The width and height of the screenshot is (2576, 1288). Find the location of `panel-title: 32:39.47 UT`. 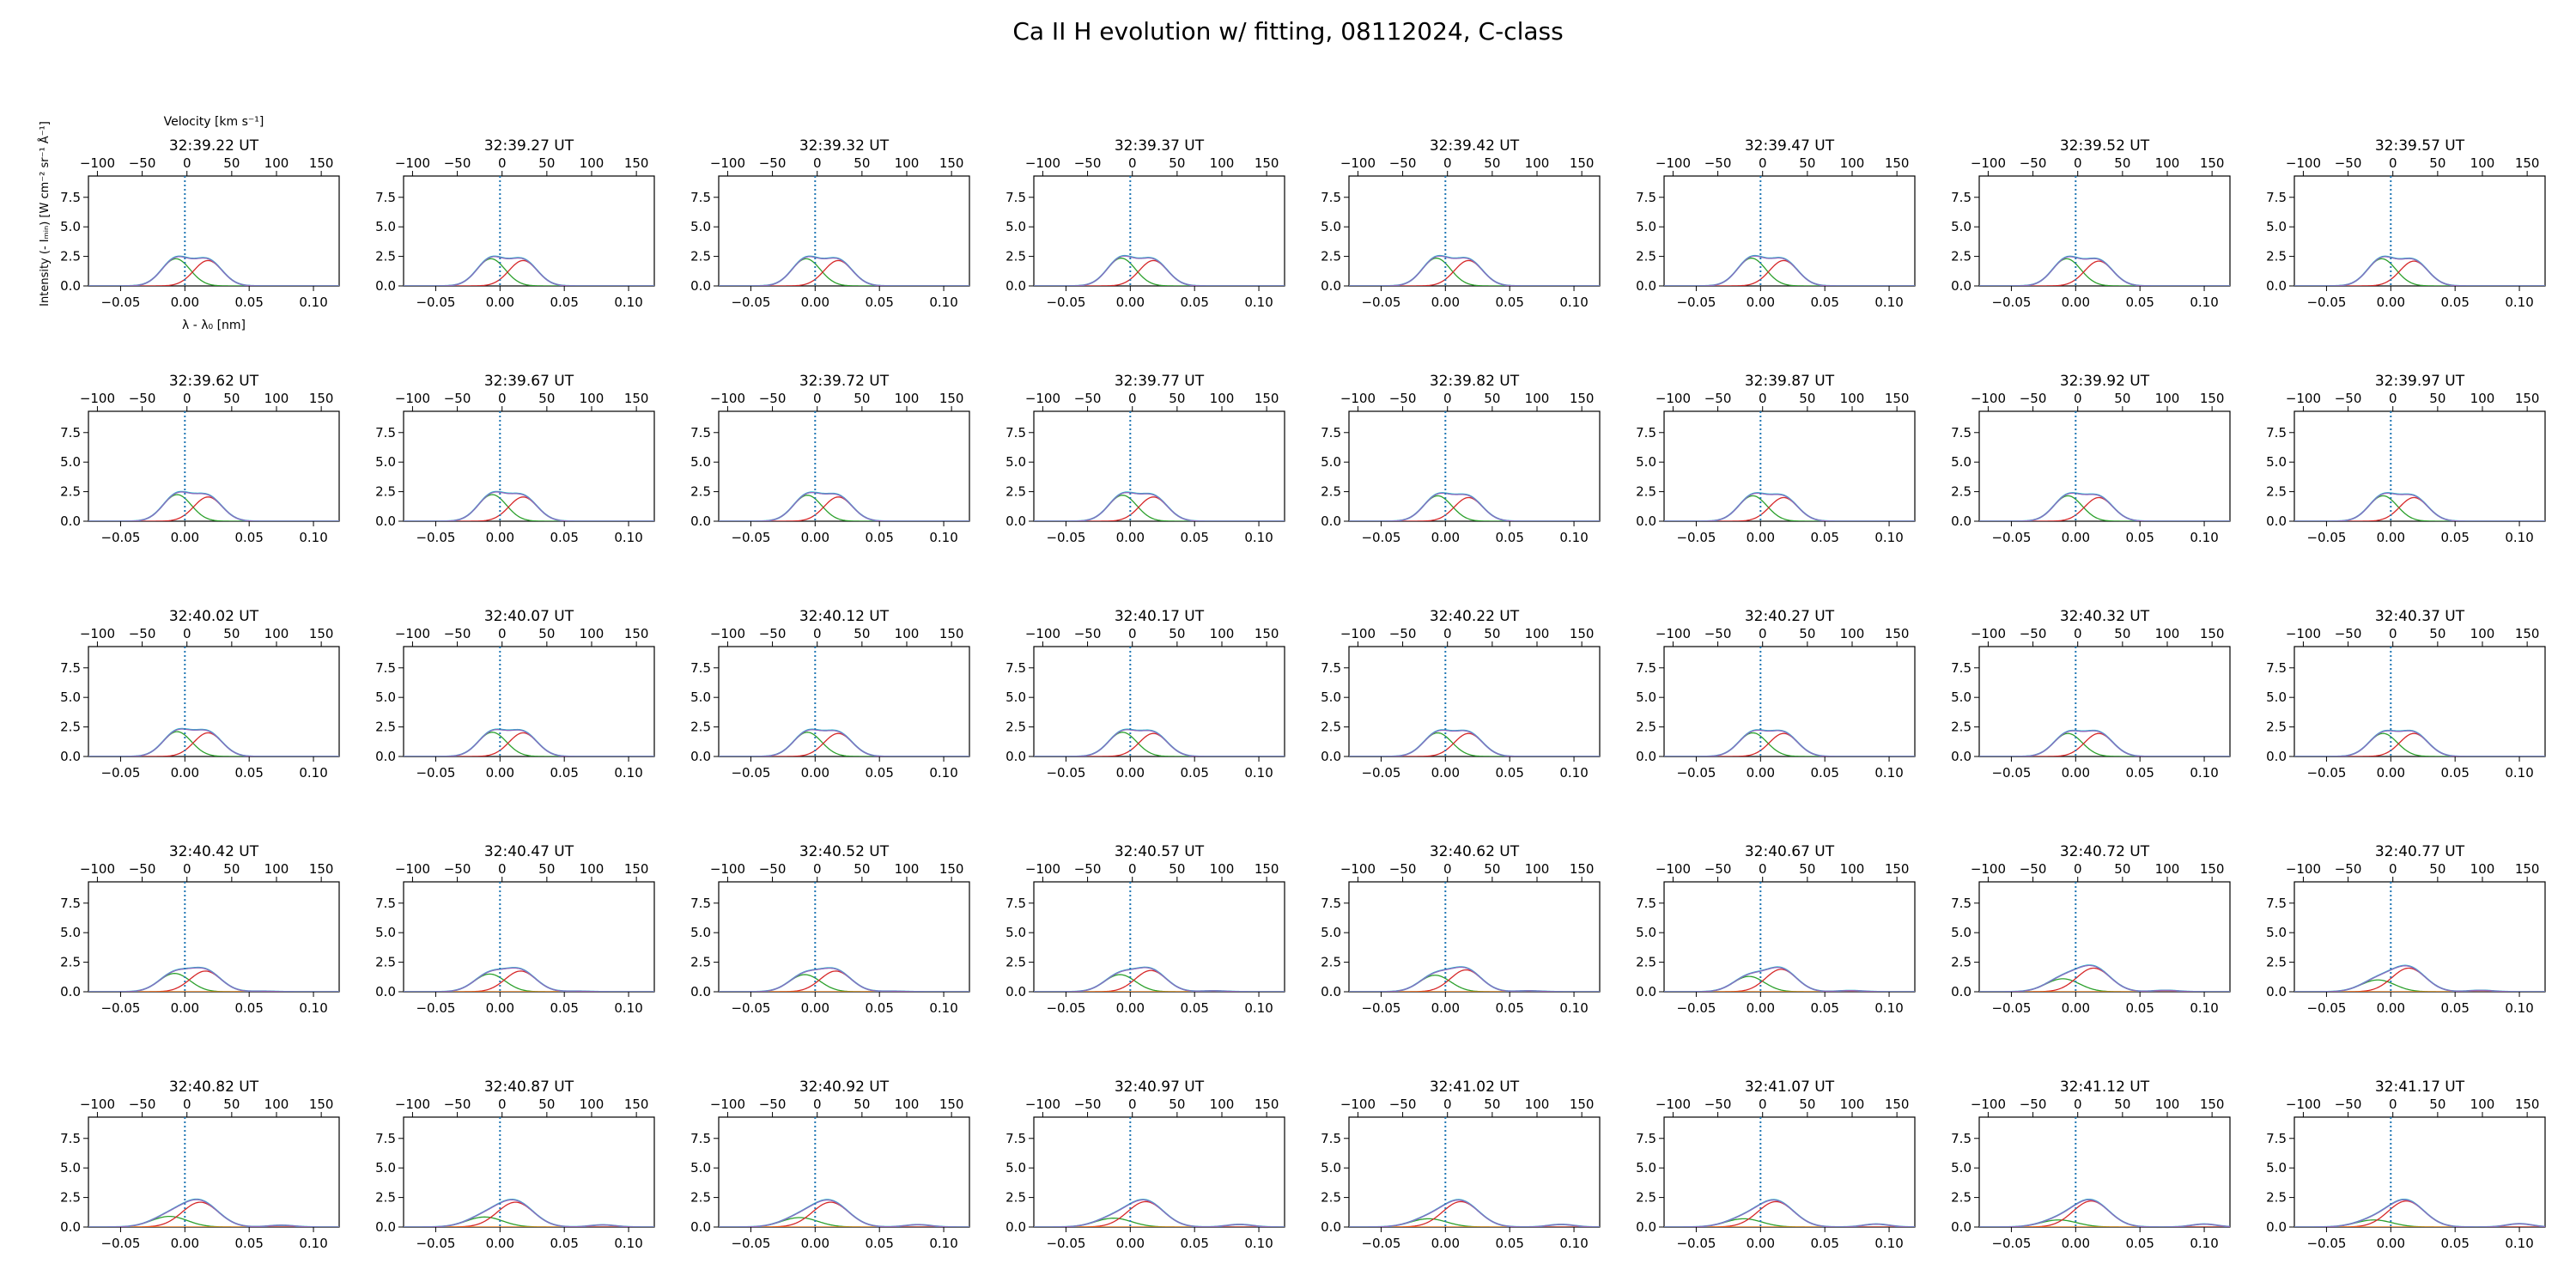

panel-title: 32:39.47 UT is located at coordinates (1790, 146).